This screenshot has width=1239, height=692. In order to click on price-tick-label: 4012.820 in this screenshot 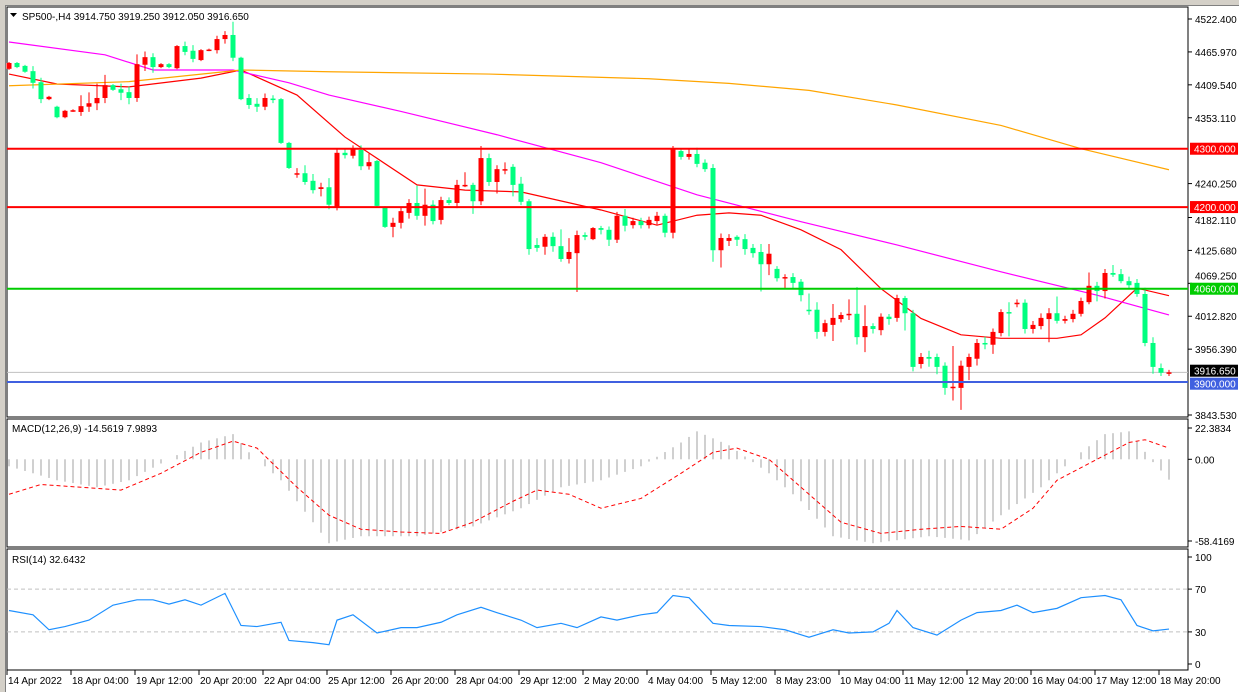, I will do `click(1216, 317)`.